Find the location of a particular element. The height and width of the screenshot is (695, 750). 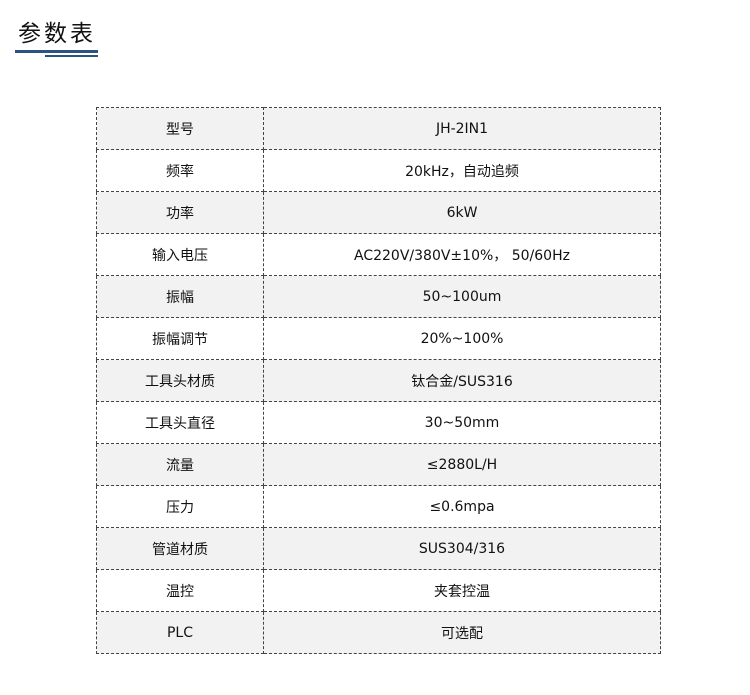

param-value: JH-2IN1 is located at coordinates (462, 128).